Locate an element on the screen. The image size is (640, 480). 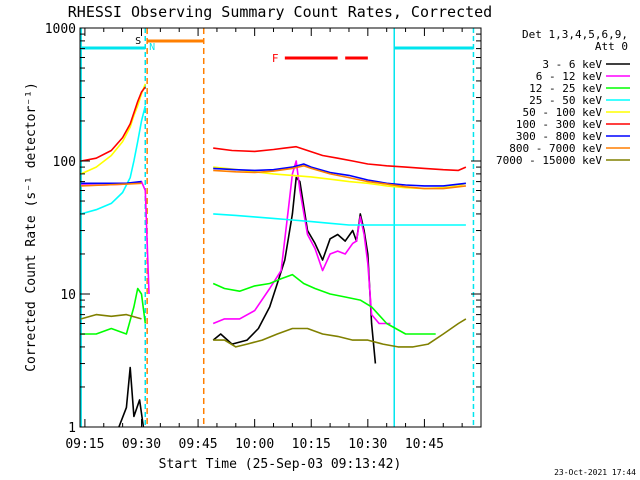
legend-header-line: Att 0 is located at coordinates (611, 46).